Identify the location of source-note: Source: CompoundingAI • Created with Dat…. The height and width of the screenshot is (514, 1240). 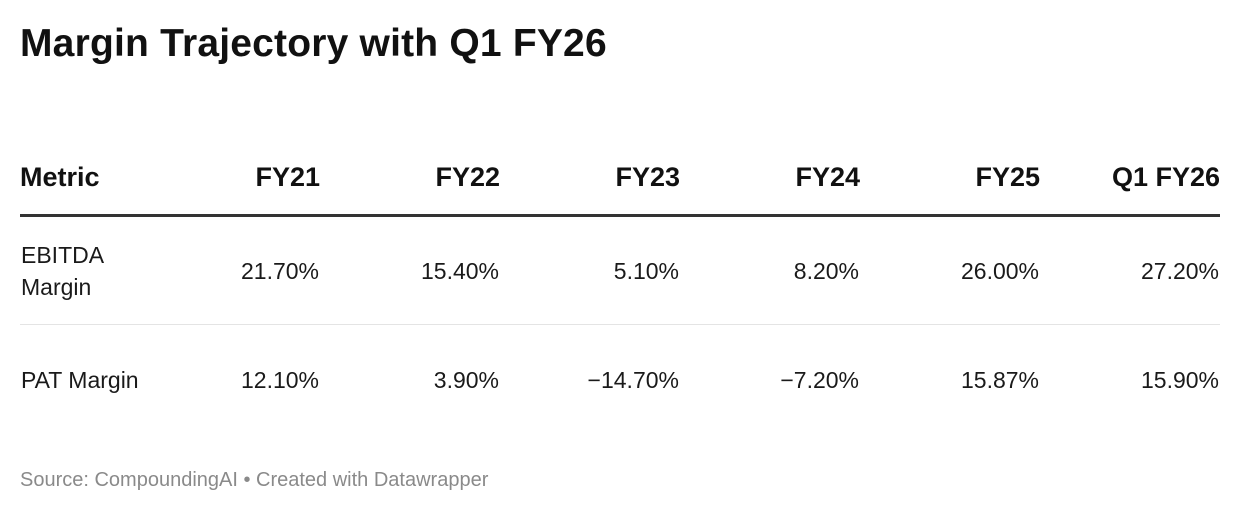
(254, 480).